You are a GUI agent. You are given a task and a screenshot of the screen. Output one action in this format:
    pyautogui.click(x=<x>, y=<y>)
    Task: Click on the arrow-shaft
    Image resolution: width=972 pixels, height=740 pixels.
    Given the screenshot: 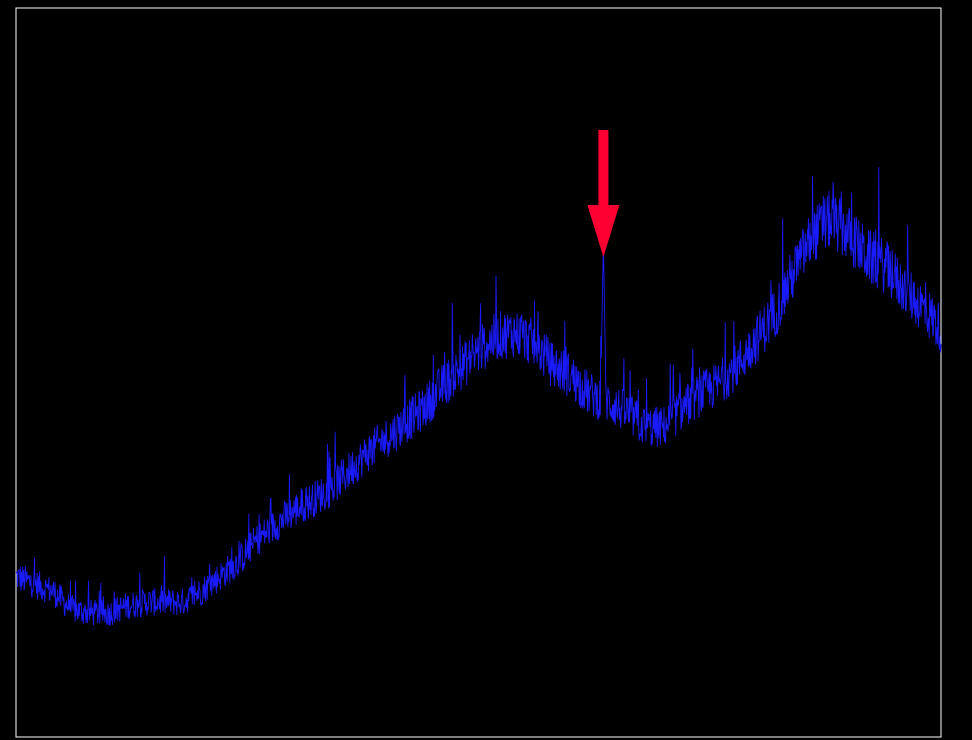 What is the action you would take?
    pyautogui.click(x=603, y=168)
    